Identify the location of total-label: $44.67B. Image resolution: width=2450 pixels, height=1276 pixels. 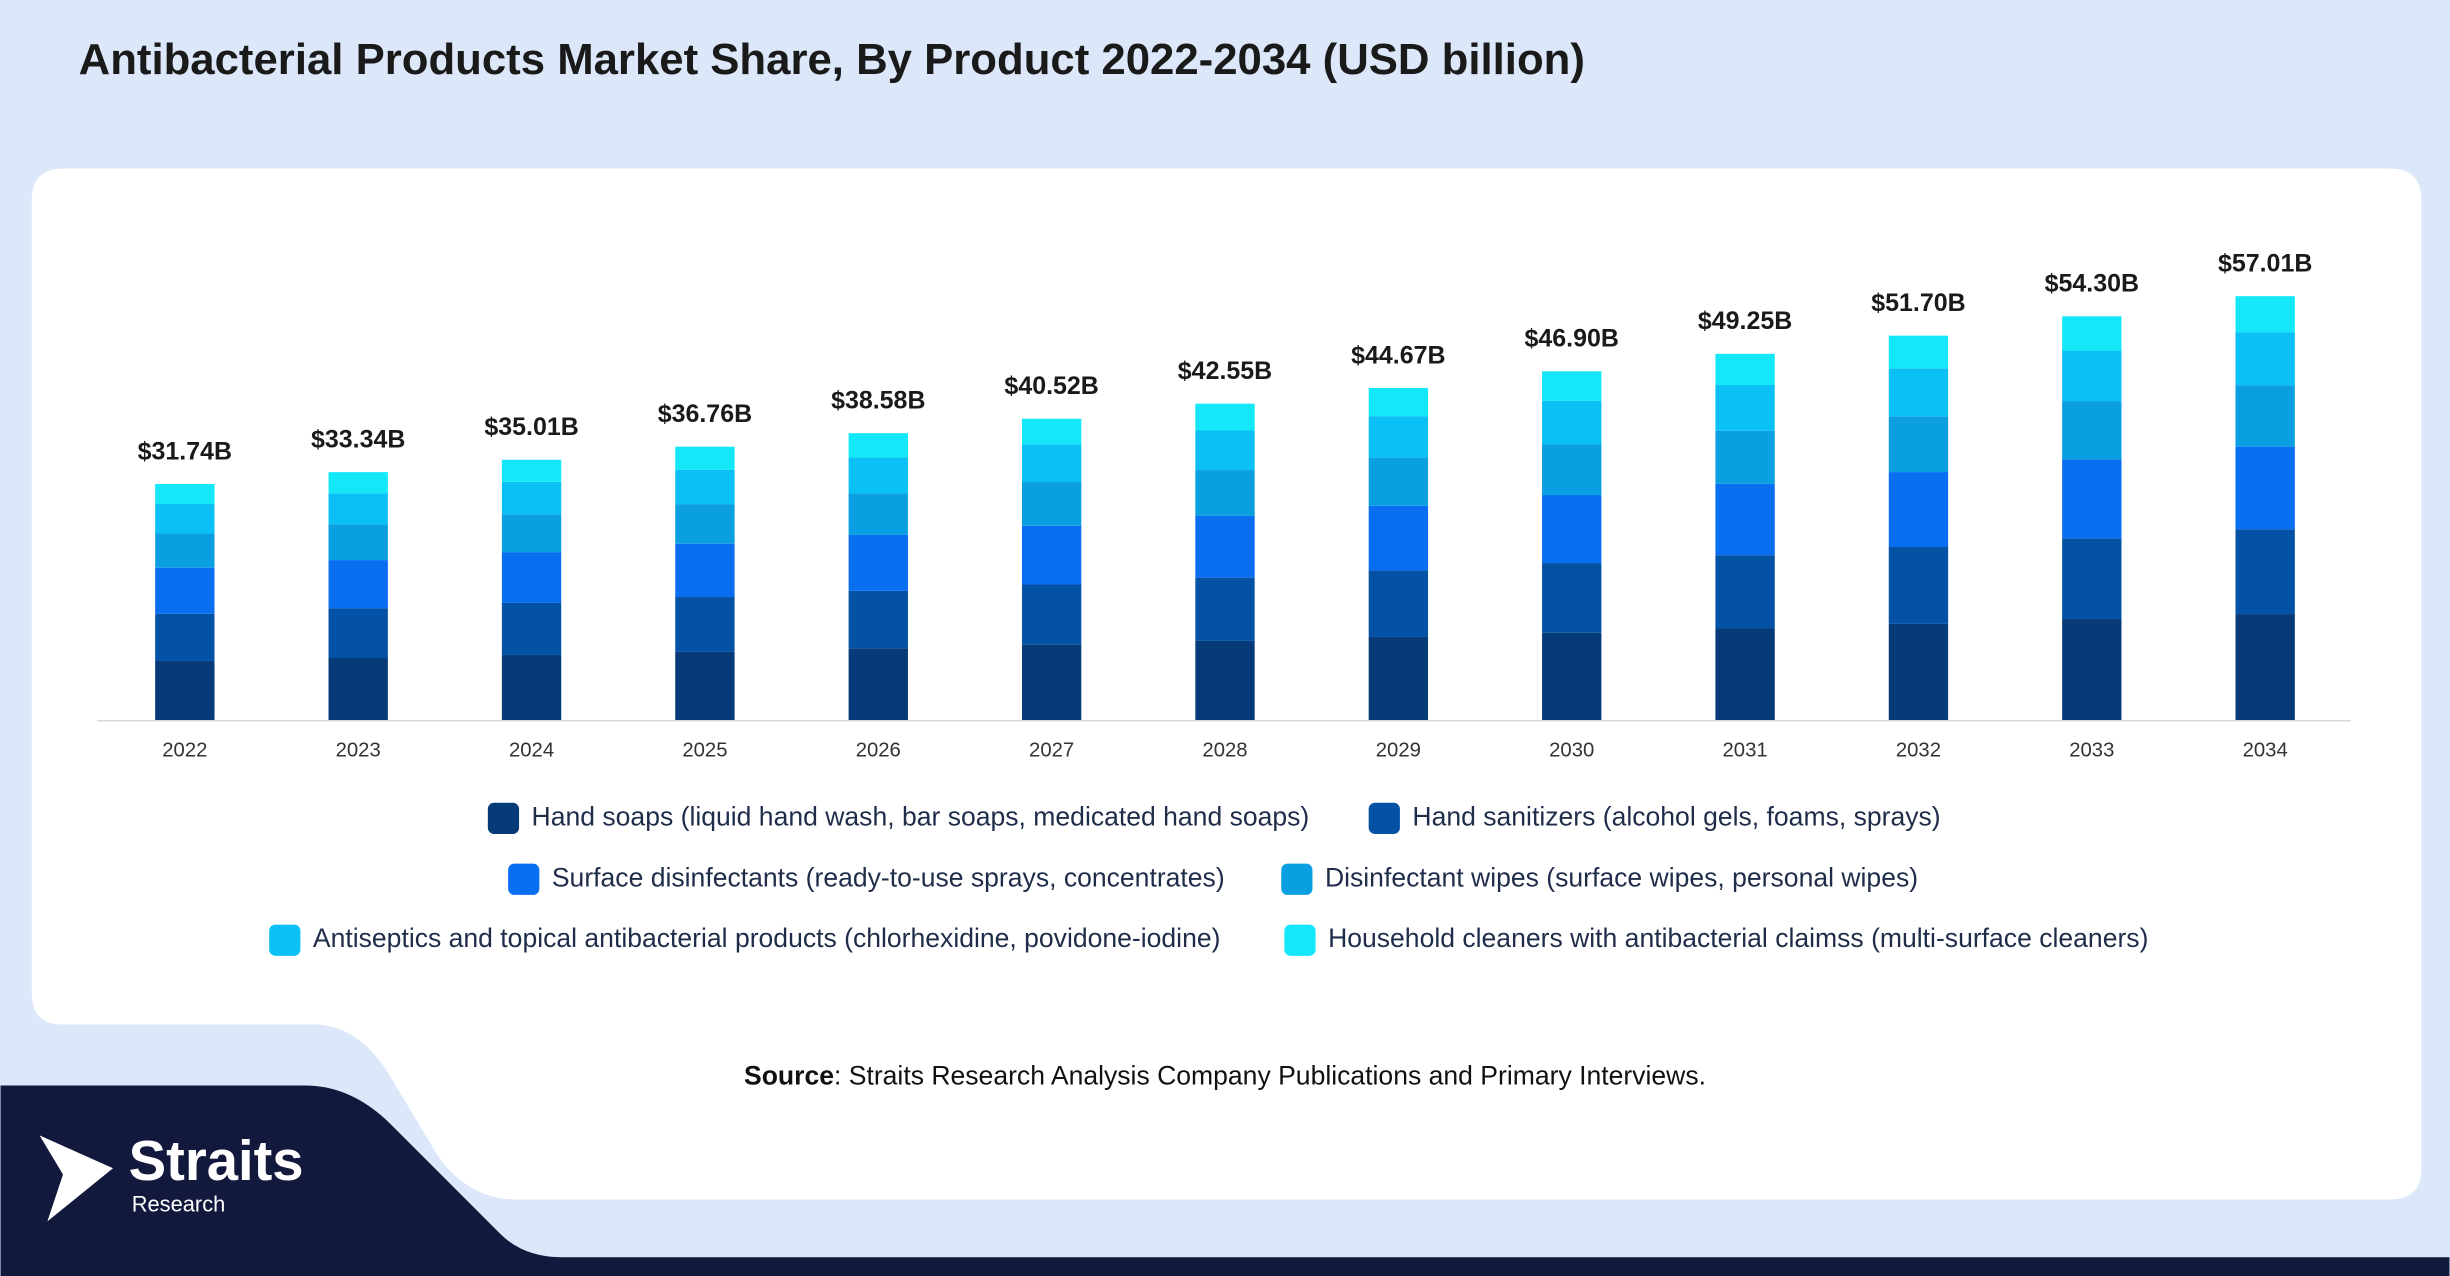
(1398, 355).